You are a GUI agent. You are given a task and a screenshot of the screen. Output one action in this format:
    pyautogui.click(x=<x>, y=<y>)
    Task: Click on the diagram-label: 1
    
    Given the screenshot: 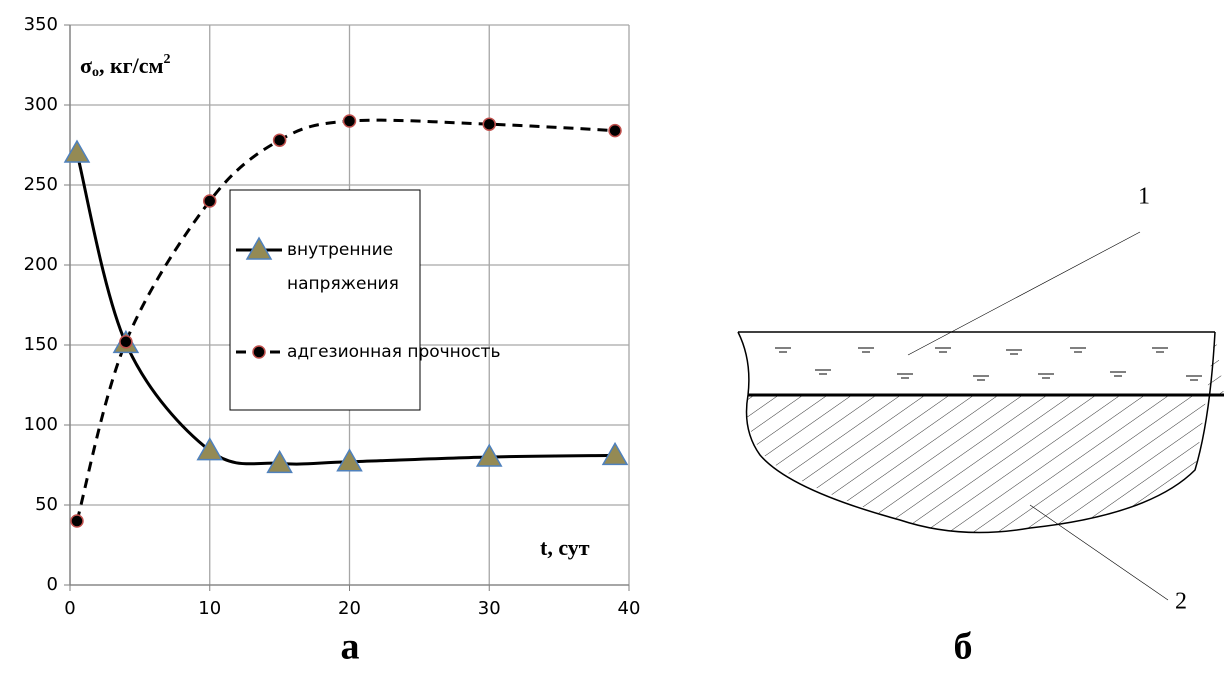 What is the action you would take?
    pyautogui.click(x=1144, y=197)
    